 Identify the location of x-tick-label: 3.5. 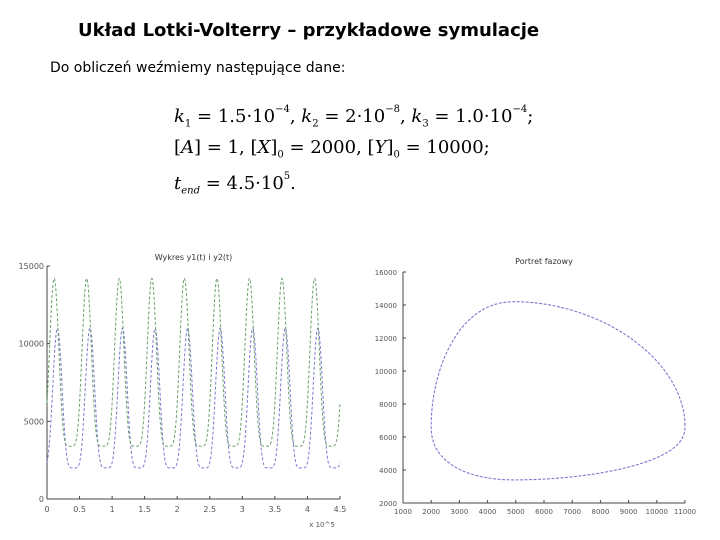
(275, 509).